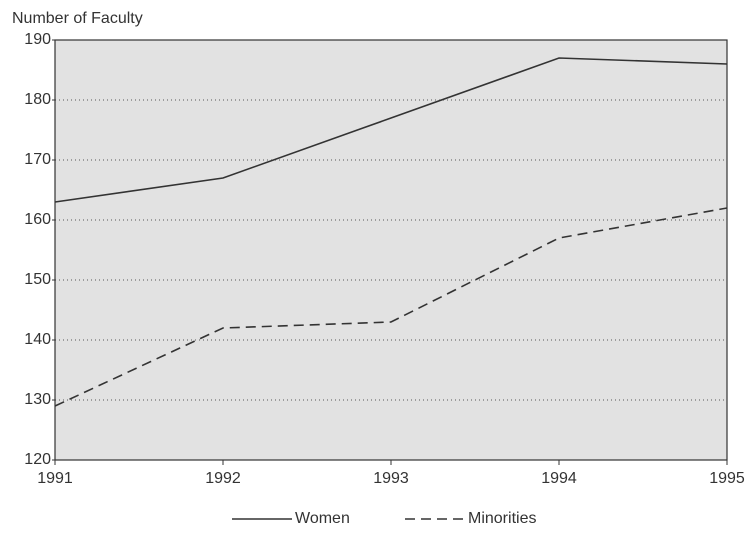  What do you see at coordinates (37, 219) in the screenshot?
I see `y-tick-label: 160` at bounding box center [37, 219].